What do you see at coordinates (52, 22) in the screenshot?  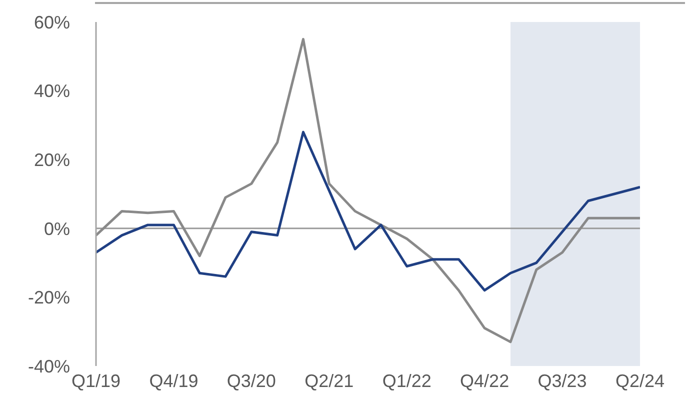 I see `y-tick-label: 60%` at bounding box center [52, 22].